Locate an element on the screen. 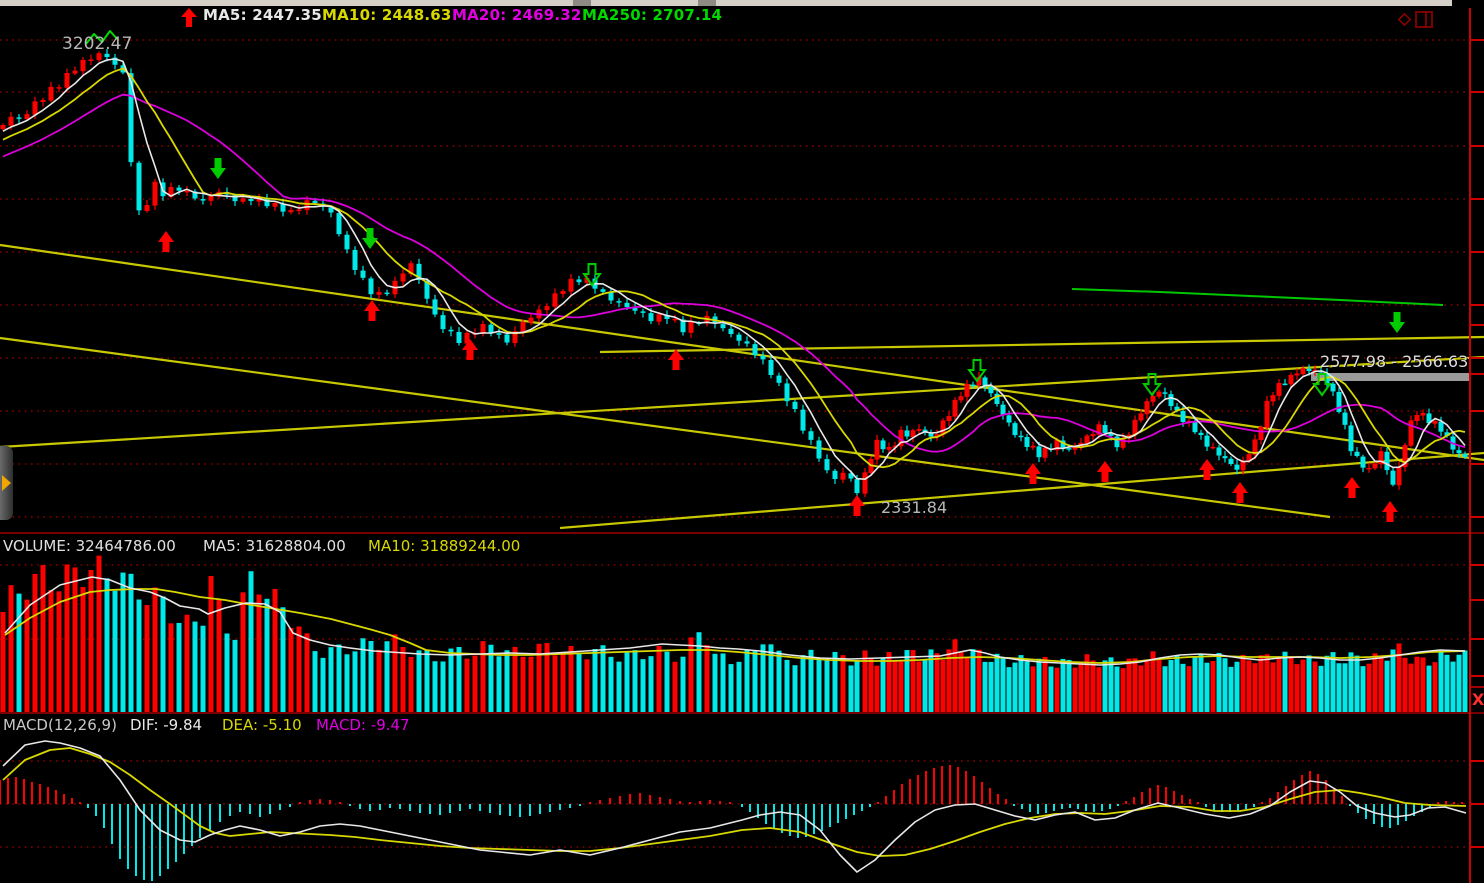  volume-ma-lines is located at coordinates (735, 621).